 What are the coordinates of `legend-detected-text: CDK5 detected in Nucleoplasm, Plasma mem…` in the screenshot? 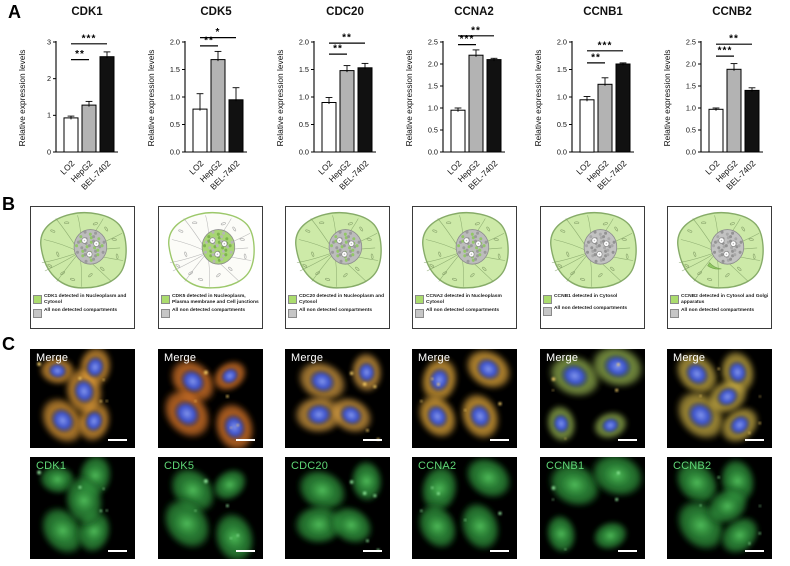 It's located at (215, 300).